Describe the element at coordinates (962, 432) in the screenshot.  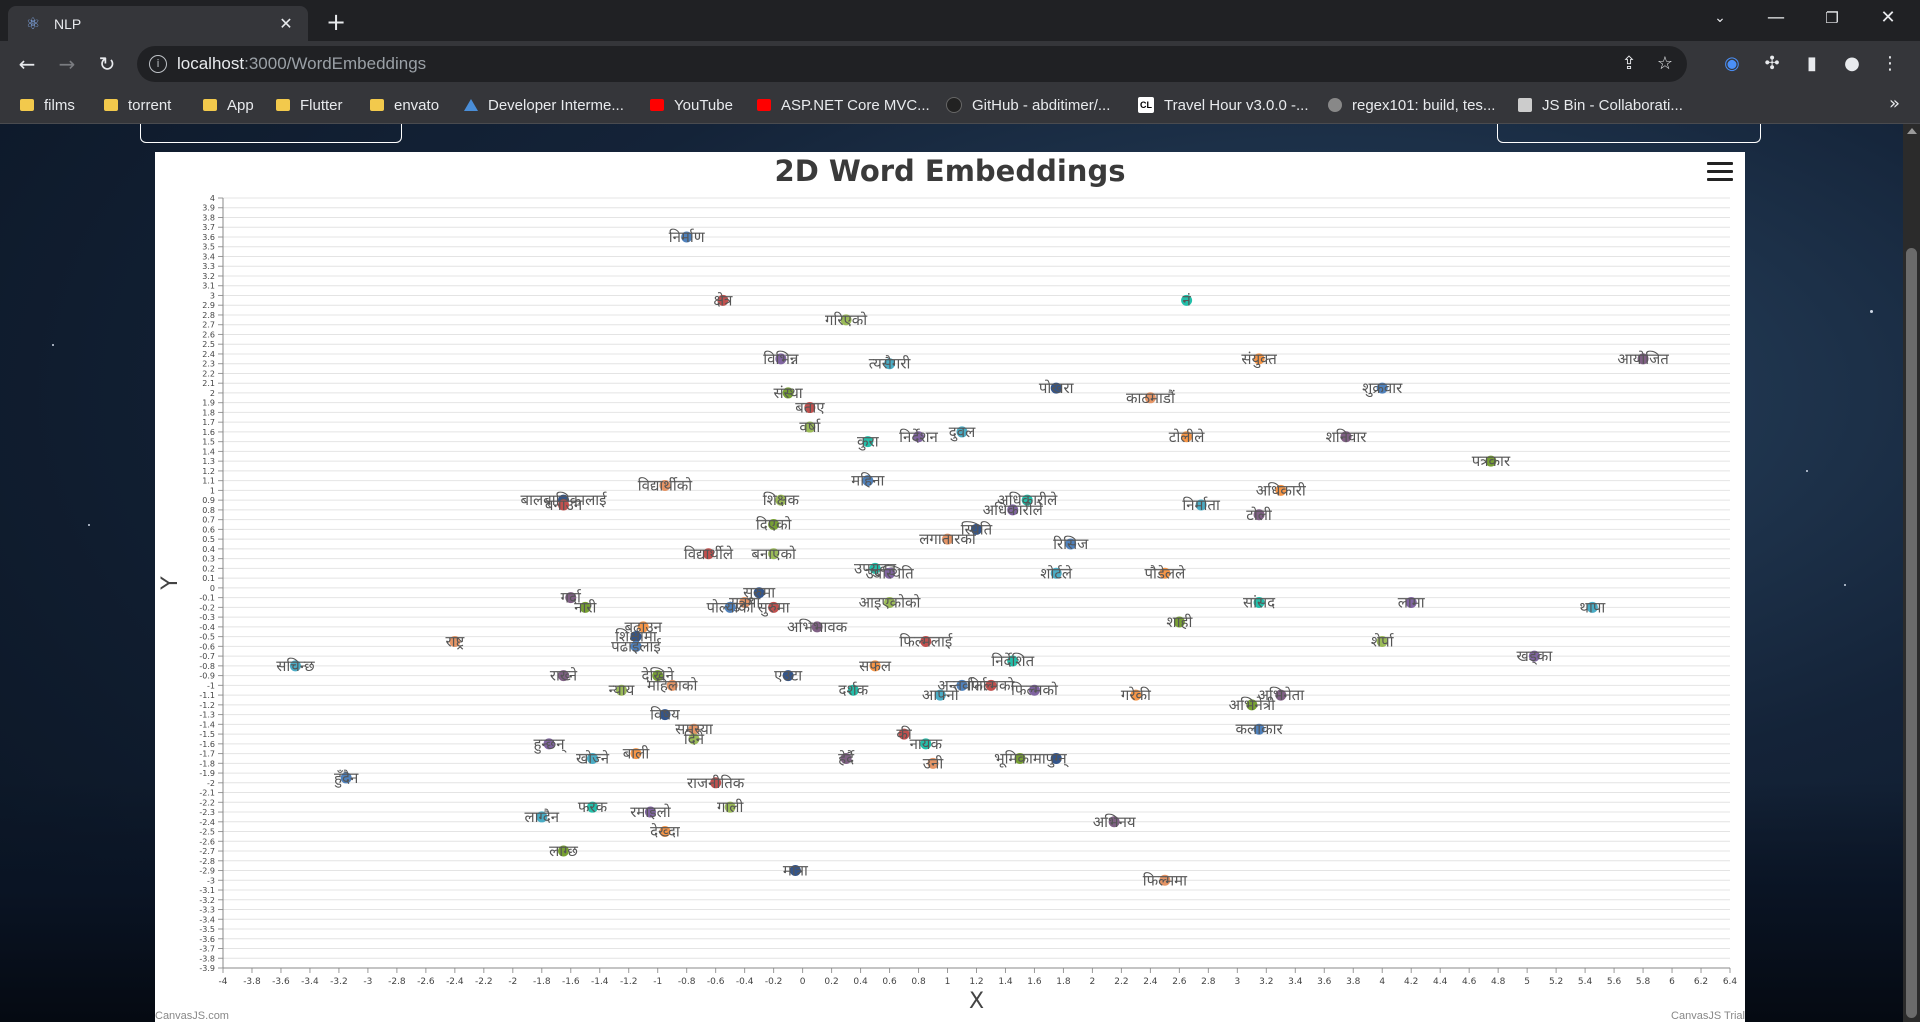
I see `data-label: दुवल` at that location.